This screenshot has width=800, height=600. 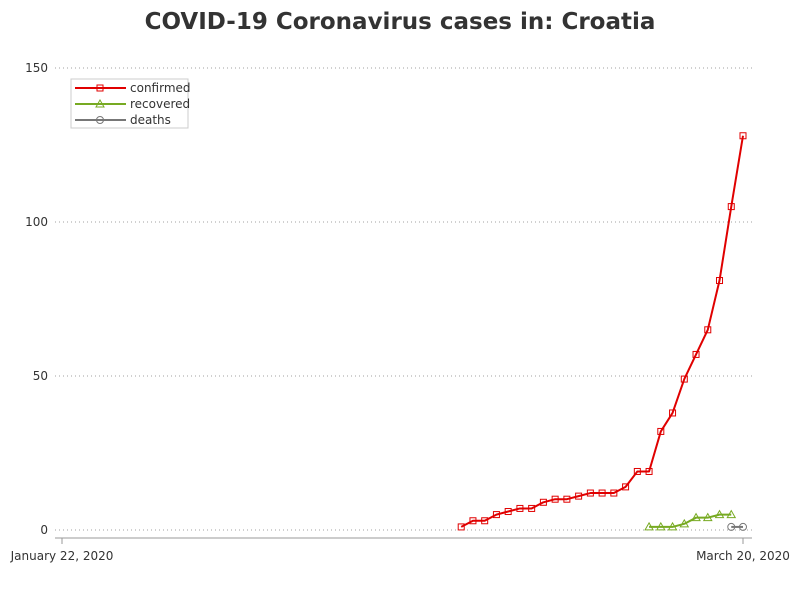 I want to click on legend-label-deaths: deaths, so click(x=150, y=120).